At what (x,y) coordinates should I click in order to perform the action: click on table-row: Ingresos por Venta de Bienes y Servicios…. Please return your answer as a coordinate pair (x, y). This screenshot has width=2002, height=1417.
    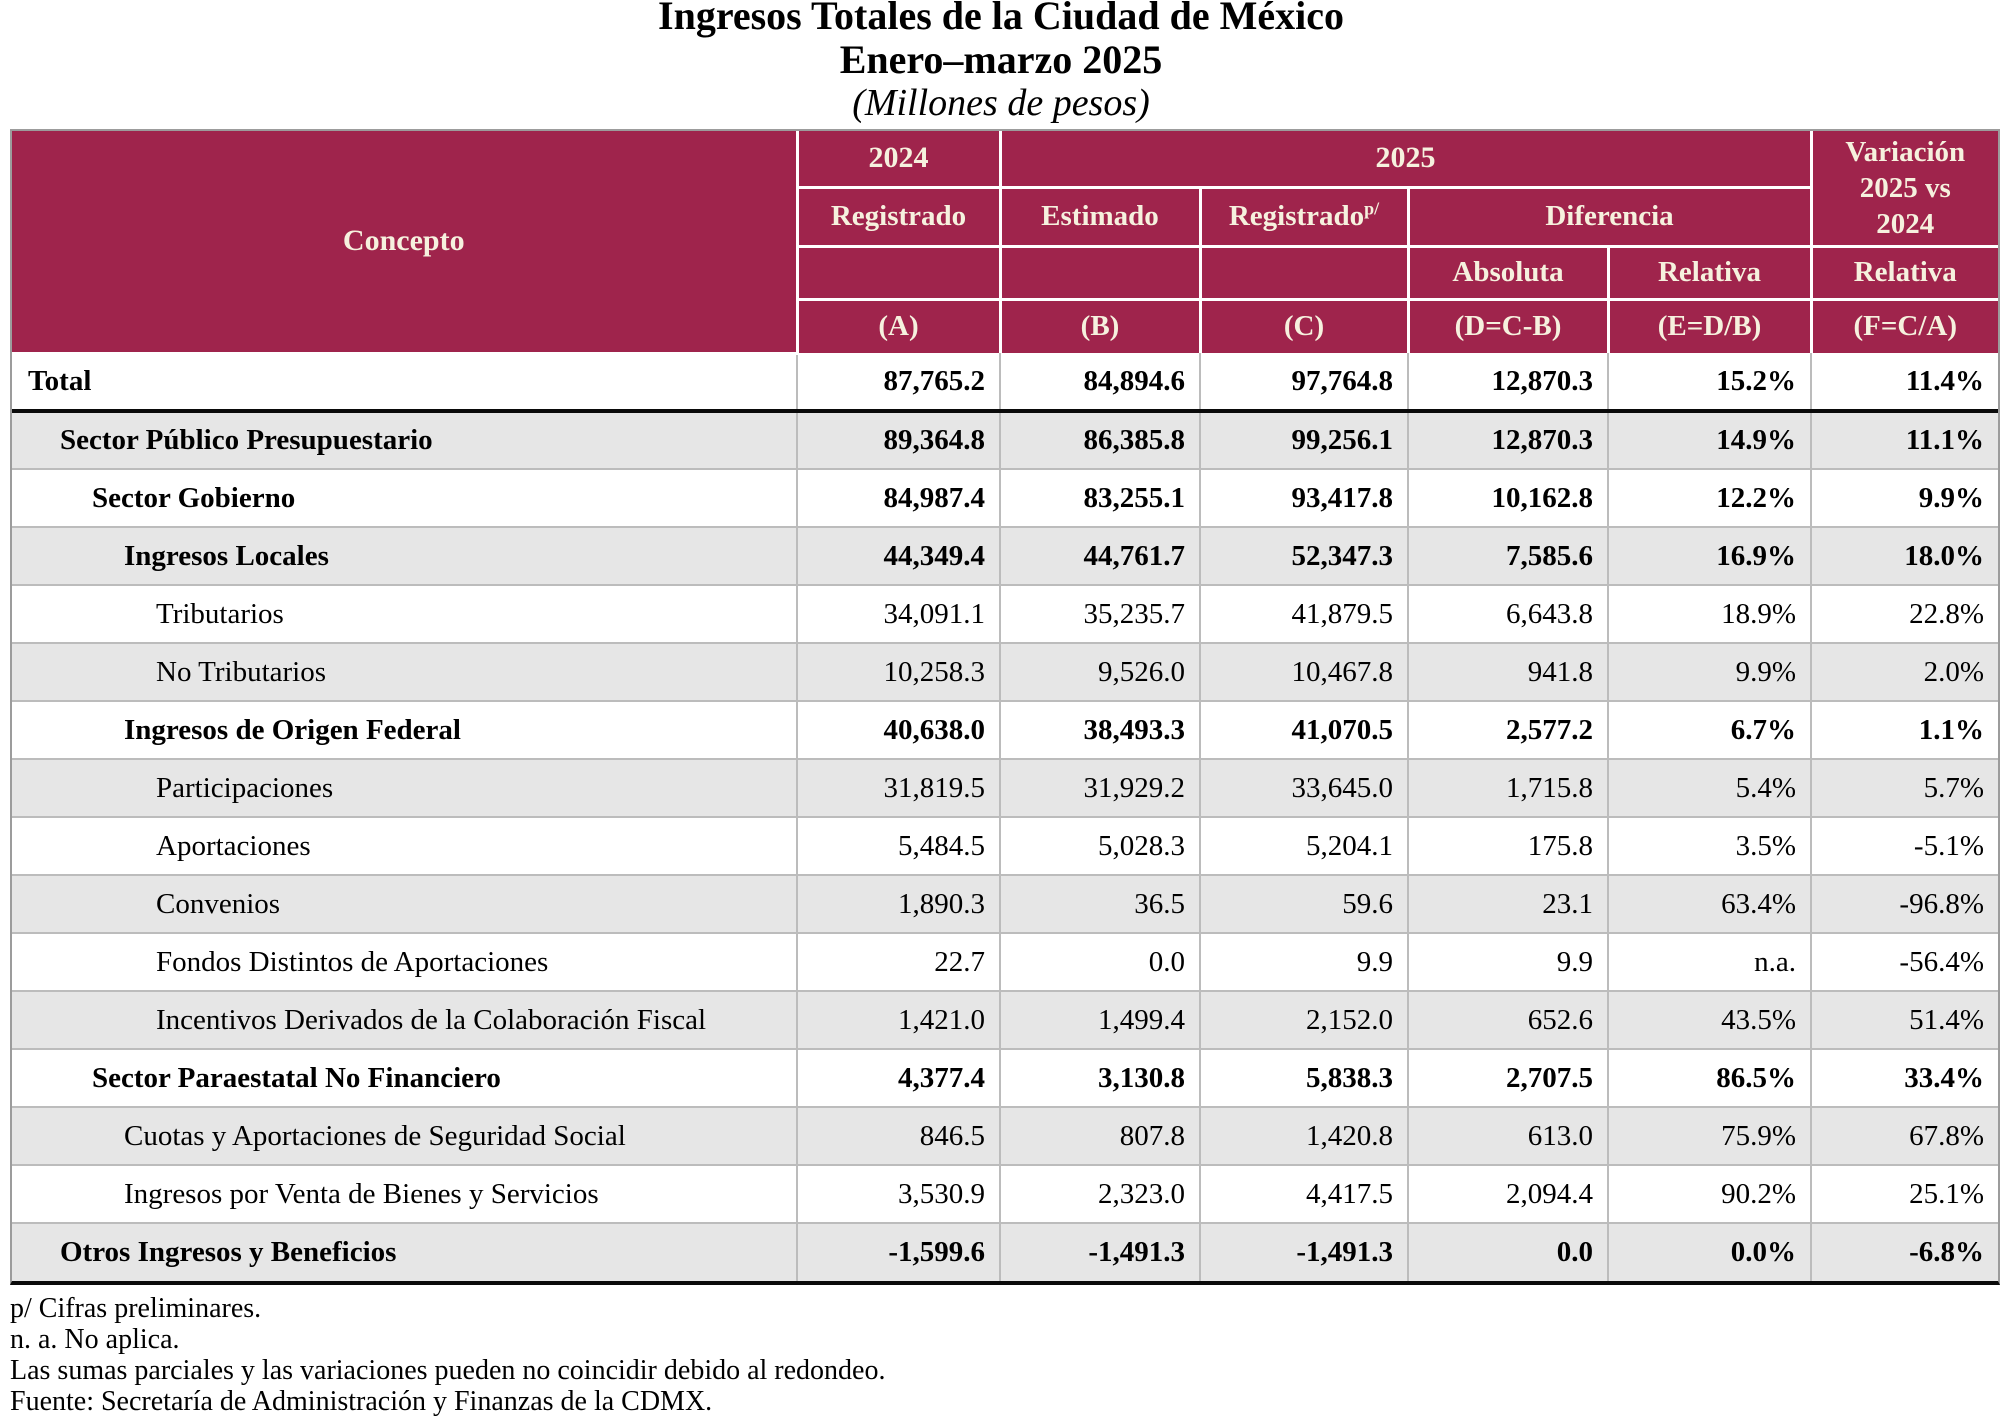
    Looking at the image, I should click on (1005, 1194).